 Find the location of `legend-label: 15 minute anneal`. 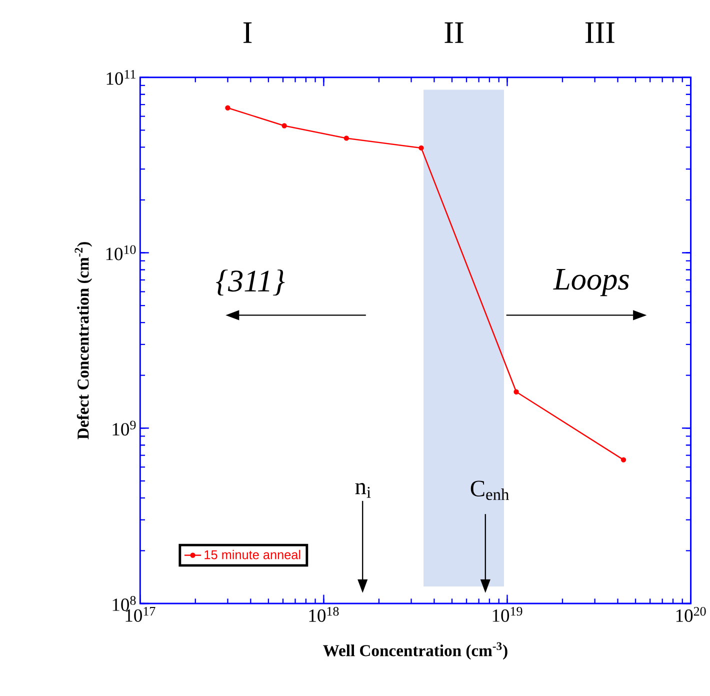

legend-label: 15 minute anneal is located at coordinates (252, 555).